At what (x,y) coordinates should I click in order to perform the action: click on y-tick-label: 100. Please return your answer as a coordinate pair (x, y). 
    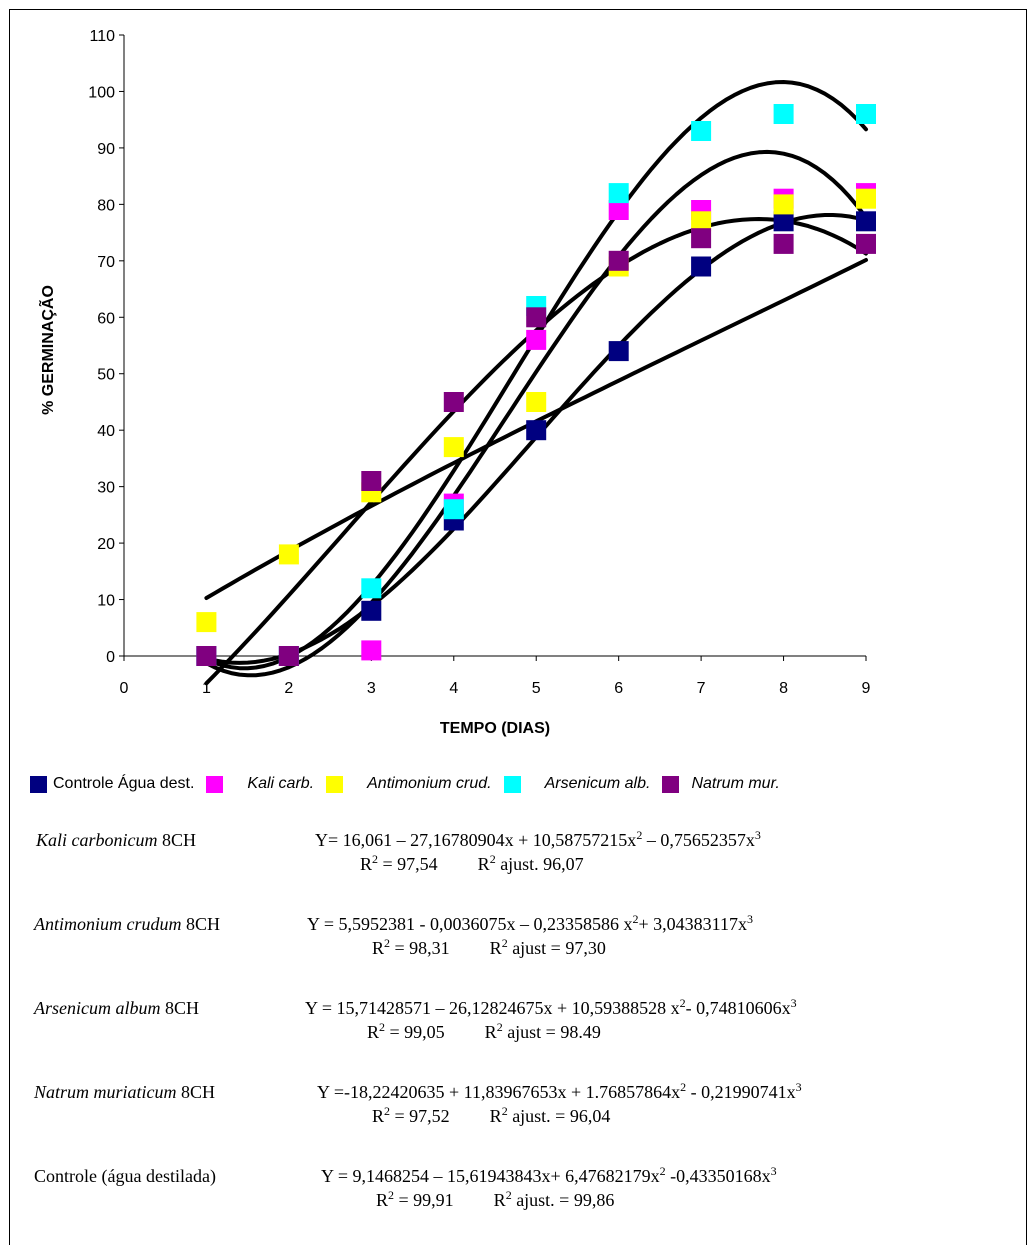
    Looking at the image, I should click on (101, 92).